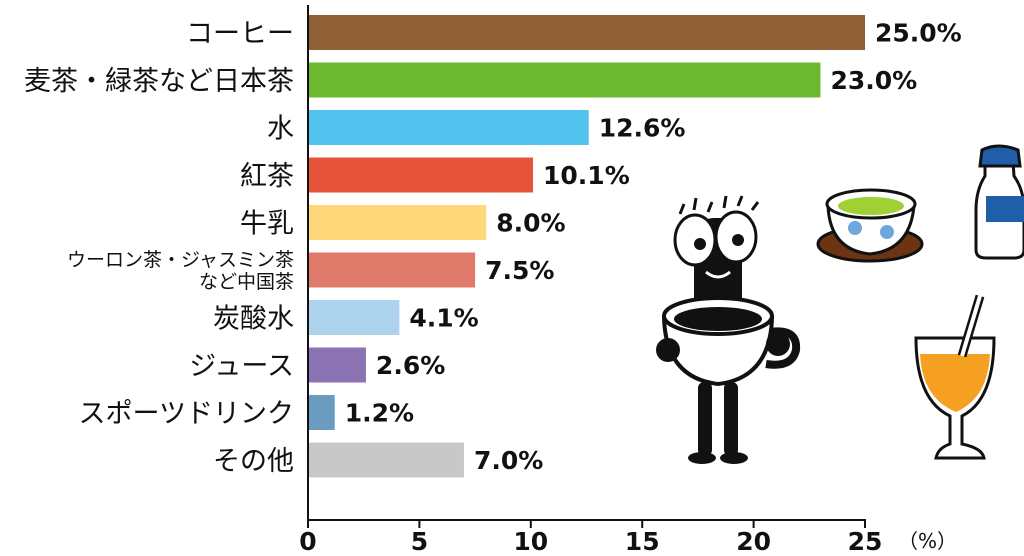  Describe the element at coordinates (530, 223) in the screenshot. I see `value-label-4: 8.0%` at that location.